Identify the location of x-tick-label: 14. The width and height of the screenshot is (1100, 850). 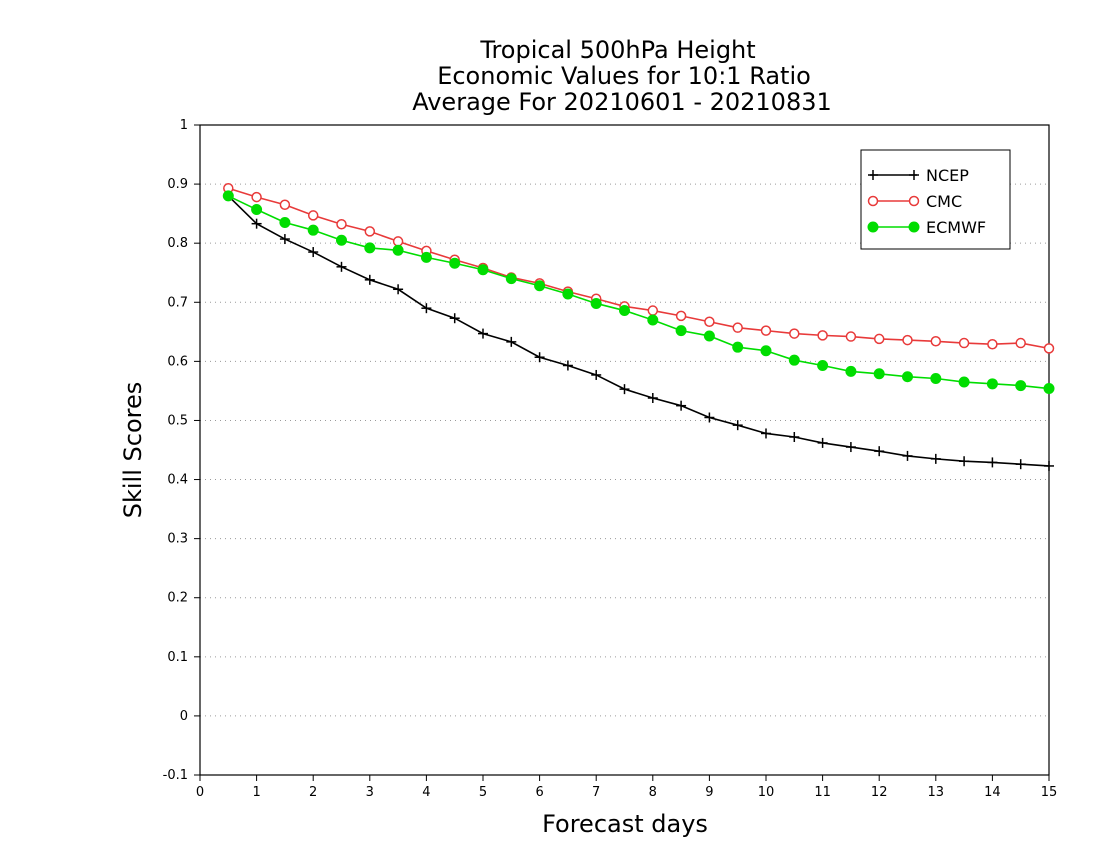
(992, 792).